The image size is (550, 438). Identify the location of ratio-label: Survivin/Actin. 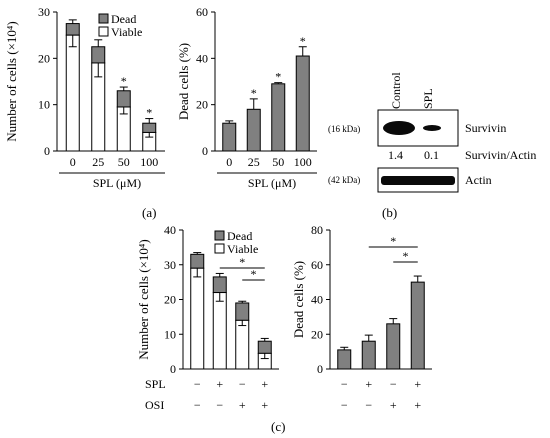
(500, 155).